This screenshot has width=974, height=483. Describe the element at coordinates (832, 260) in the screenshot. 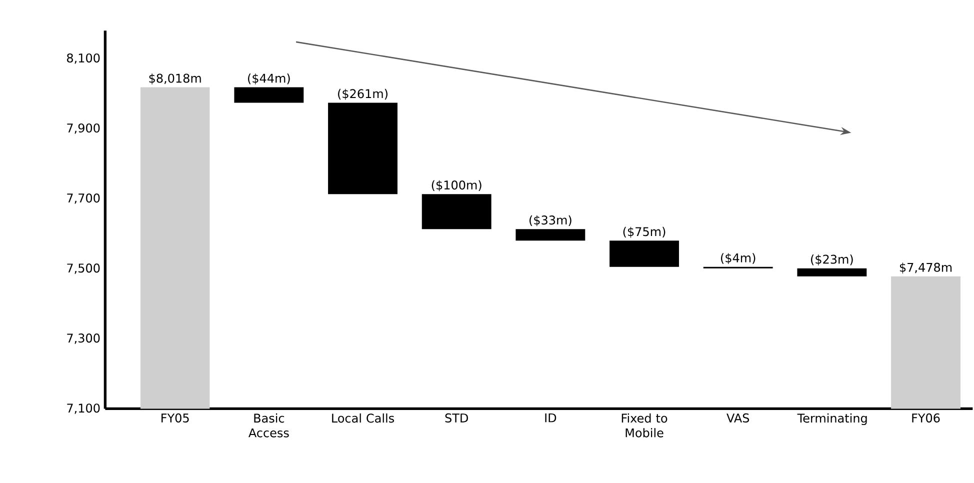

I see `data-label: ($23m)` at that location.